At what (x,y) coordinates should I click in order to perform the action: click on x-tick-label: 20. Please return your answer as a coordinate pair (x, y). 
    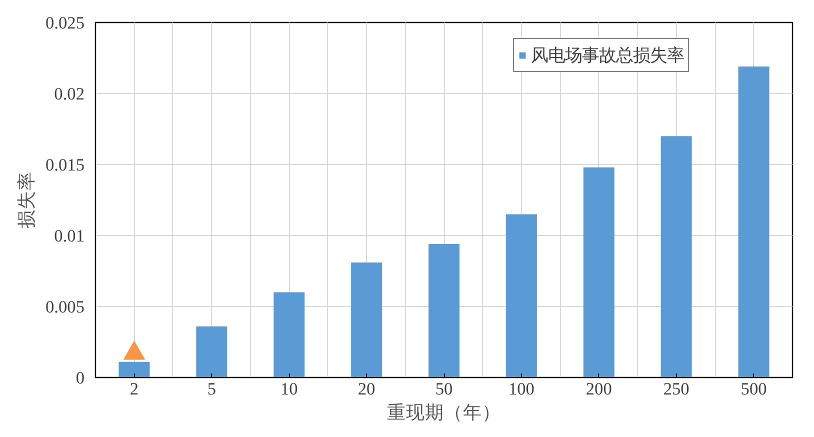
    Looking at the image, I should click on (367, 389).